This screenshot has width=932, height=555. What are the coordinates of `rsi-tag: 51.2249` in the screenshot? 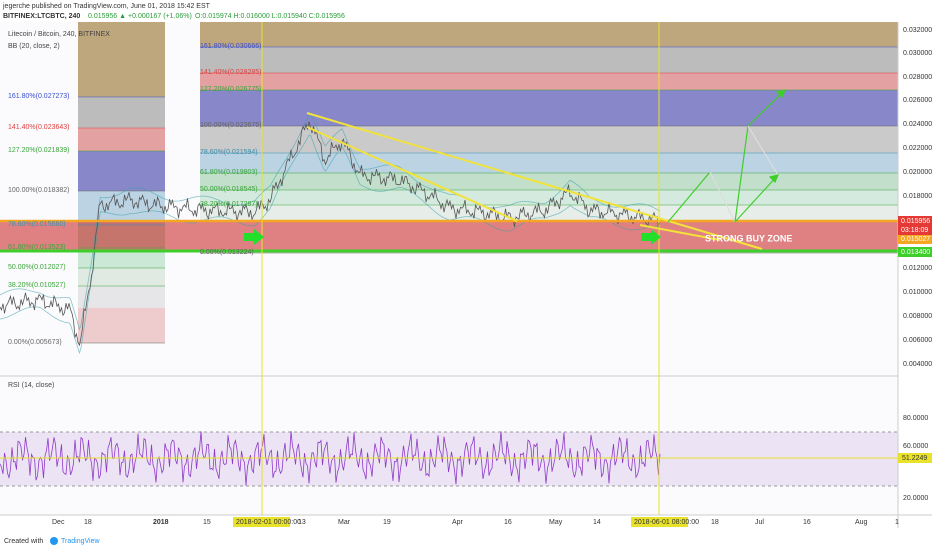 It's located at (914, 458).